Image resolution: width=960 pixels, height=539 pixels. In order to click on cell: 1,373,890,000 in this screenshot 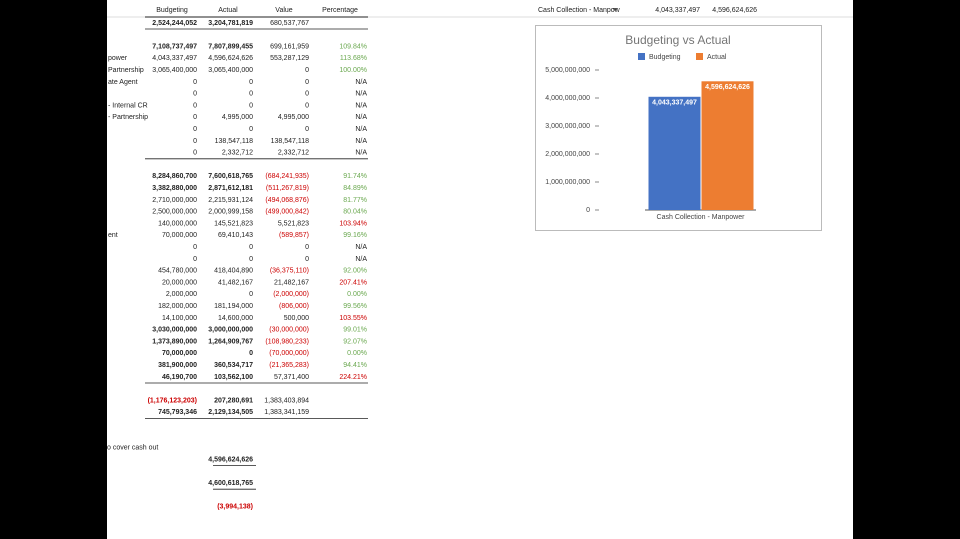, I will do `click(174, 341)`.